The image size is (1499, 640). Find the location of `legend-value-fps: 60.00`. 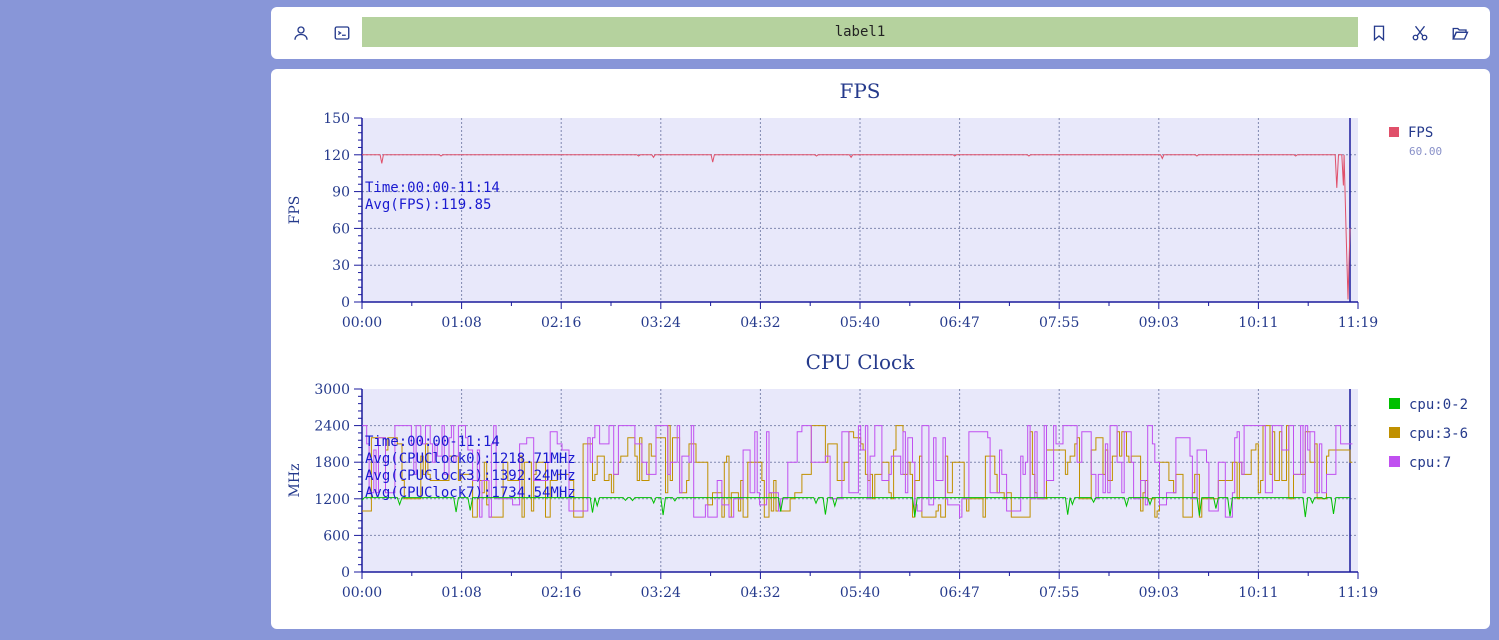

legend-value-fps: 60.00 is located at coordinates (1425, 151).